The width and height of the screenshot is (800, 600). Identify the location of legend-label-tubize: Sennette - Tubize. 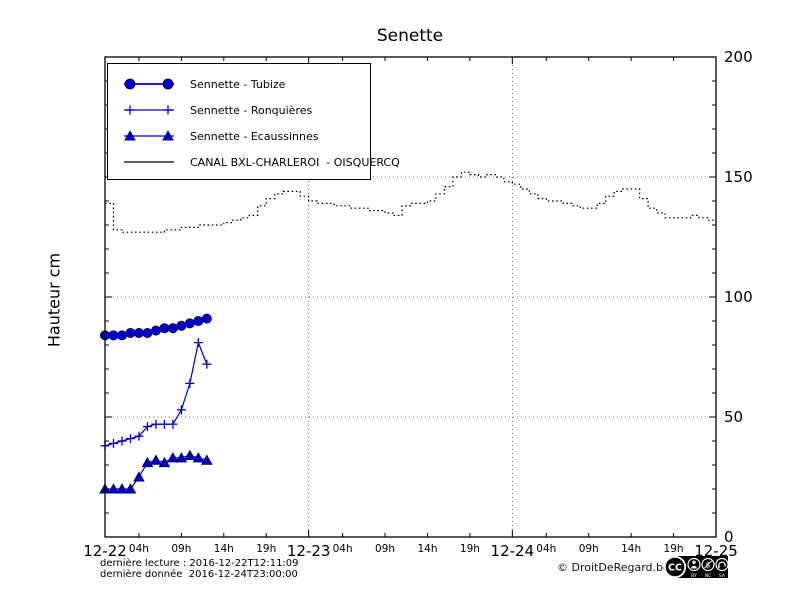
(238, 84).